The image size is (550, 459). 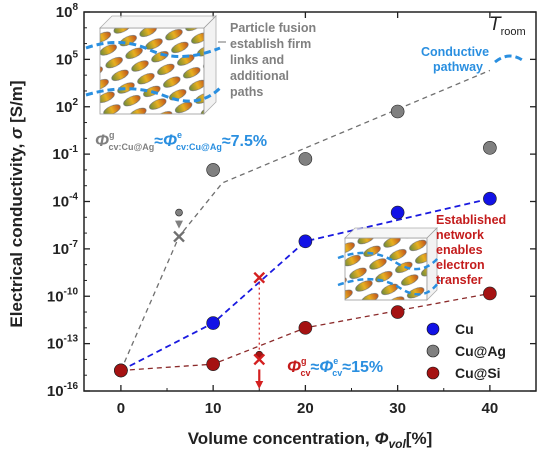 What do you see at coordinates (259, 277) in the screenshot?
I see `threshold-x-cu` at bounding box center [259, 277].